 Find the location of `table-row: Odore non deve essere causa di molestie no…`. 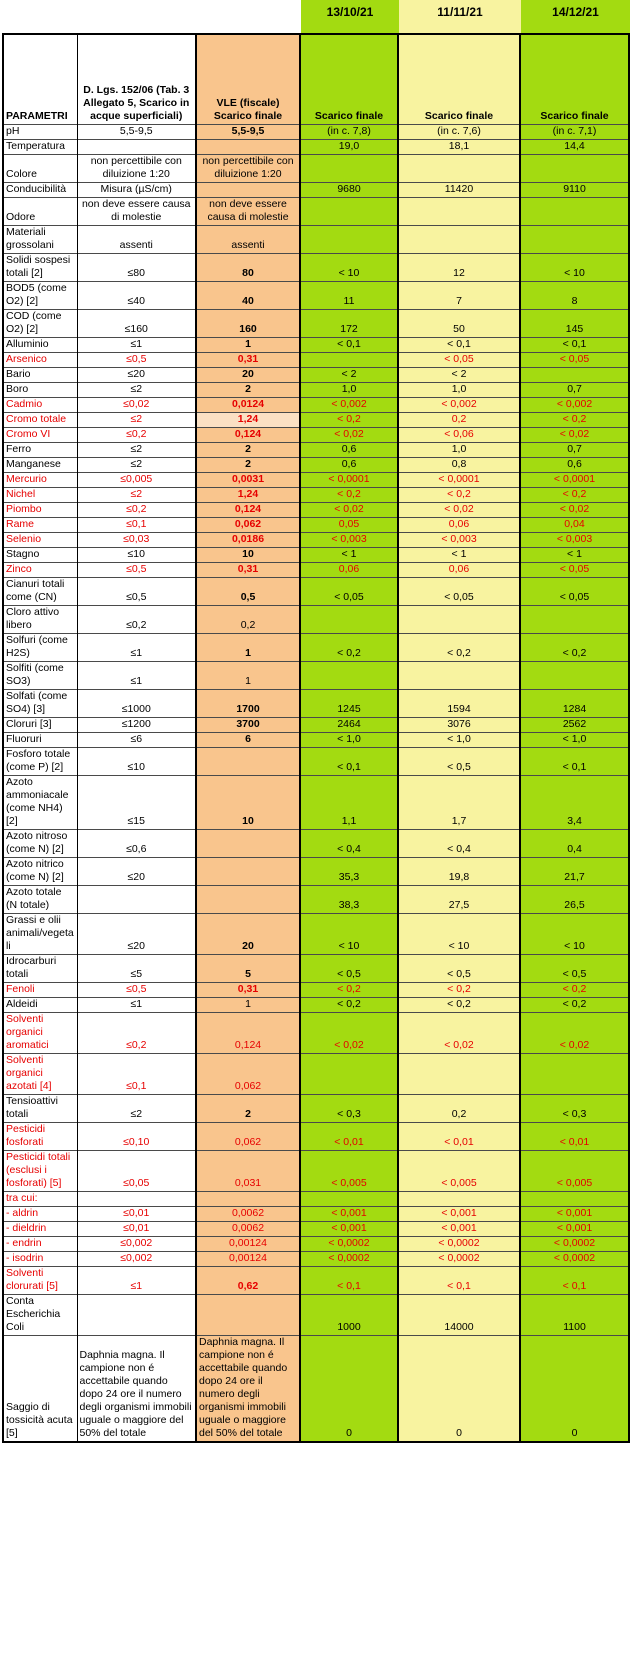

table-row: Odore non deve essere causa di molestie no… is located at coordinates (316, 211).